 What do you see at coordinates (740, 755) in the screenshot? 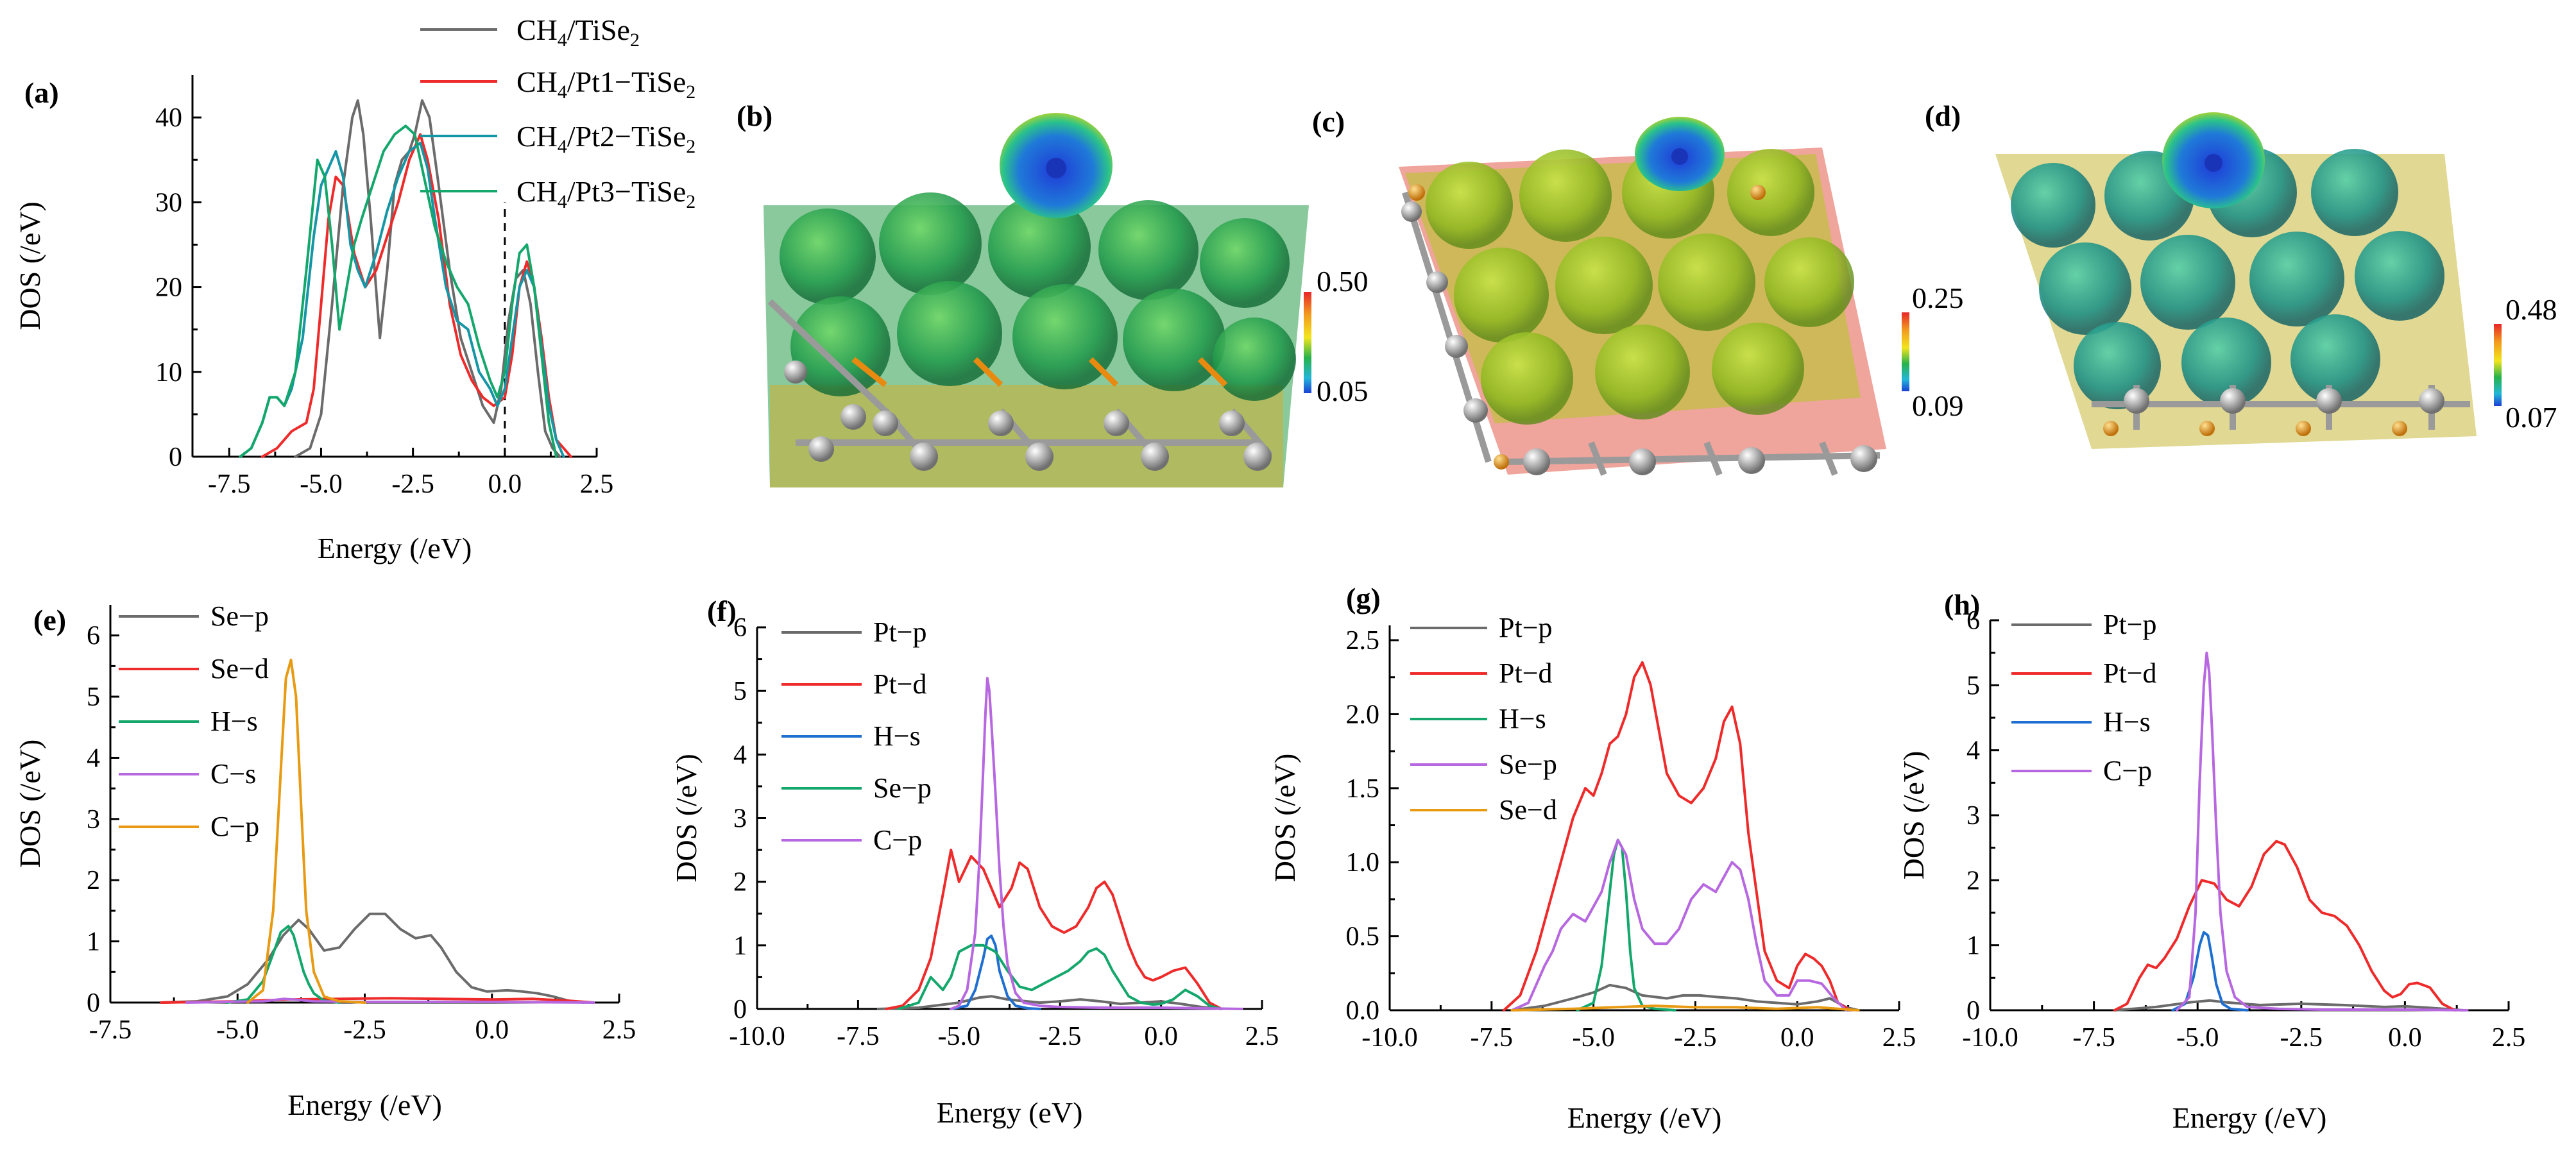
I see `y-tick-label-f: 4` at bounding box center [740, 755].